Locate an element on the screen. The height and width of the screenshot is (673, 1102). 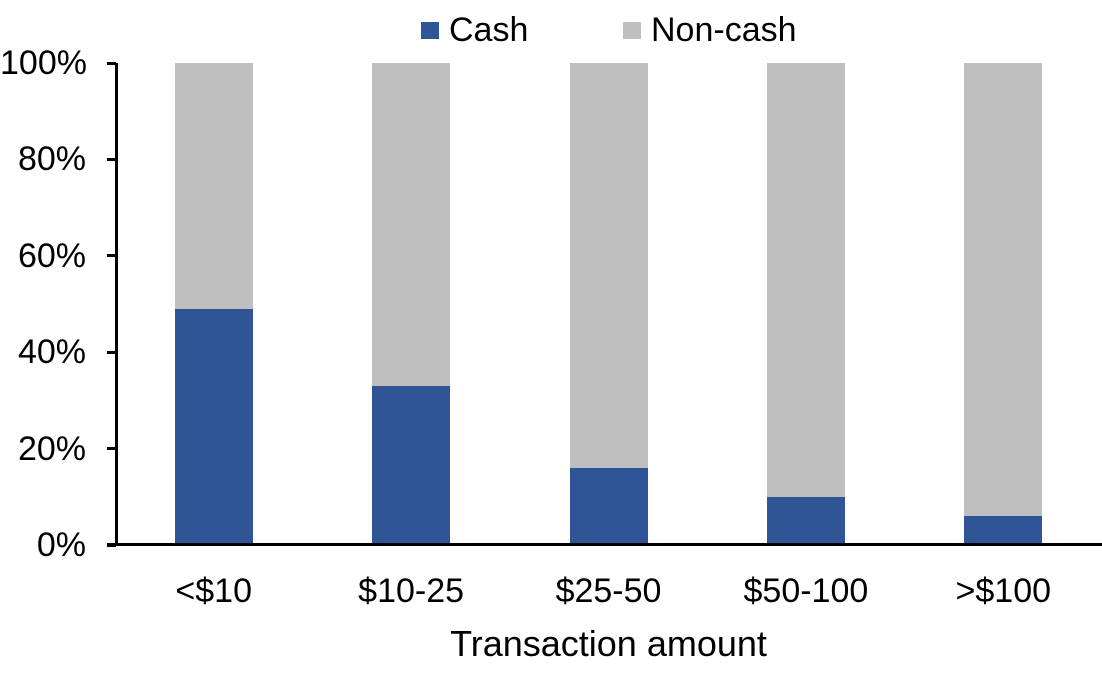
x-axis-title: Transaction amount is located at coordinates (608, 643).